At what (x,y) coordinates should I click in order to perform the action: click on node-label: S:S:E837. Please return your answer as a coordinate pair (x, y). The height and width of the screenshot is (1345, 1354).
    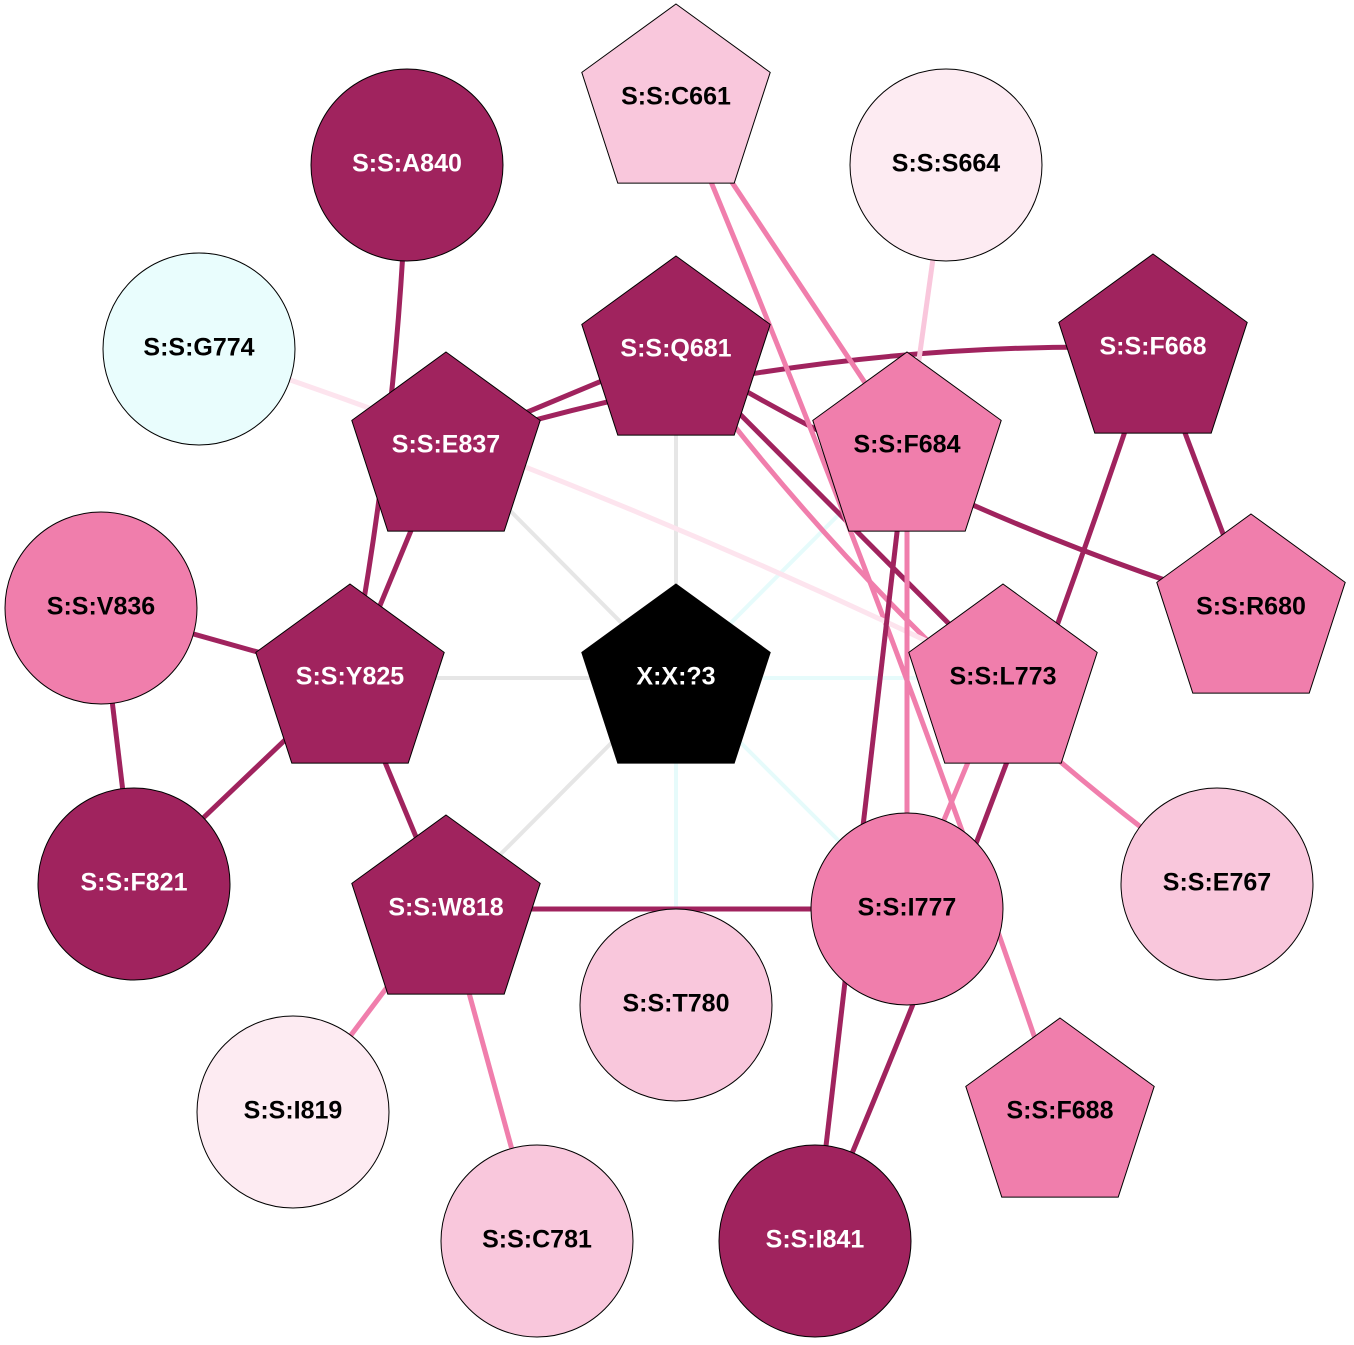
    Looking at the image, I should click on (446, 445).